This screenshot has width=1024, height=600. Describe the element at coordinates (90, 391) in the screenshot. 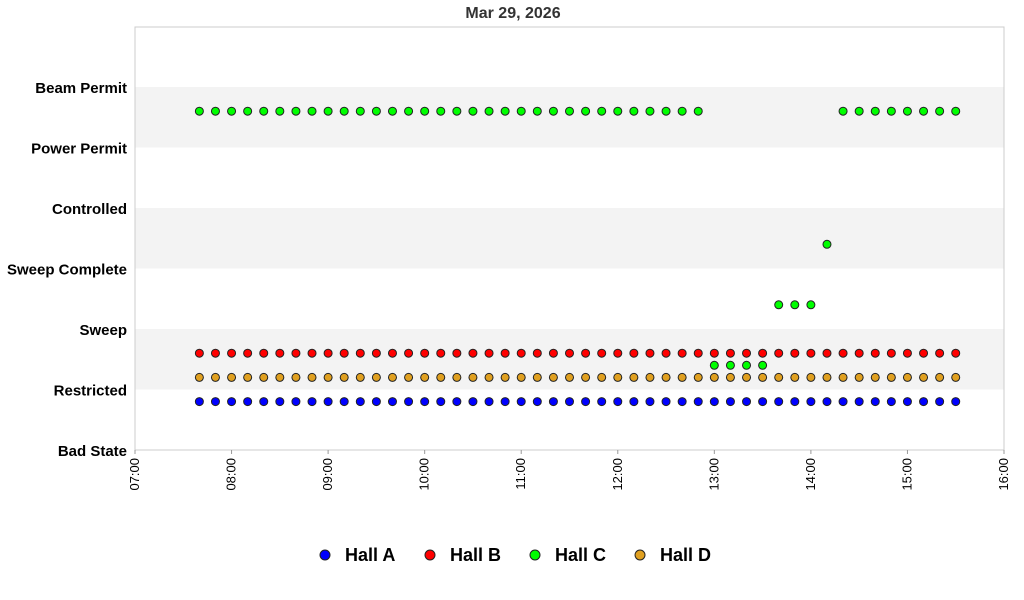

I see `y-label: Restricted` at that location.